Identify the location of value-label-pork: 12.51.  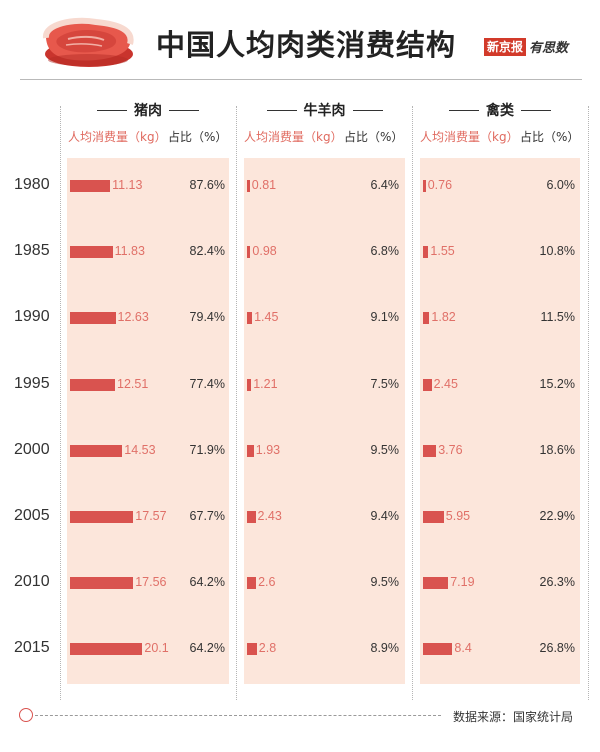
(133, 384).